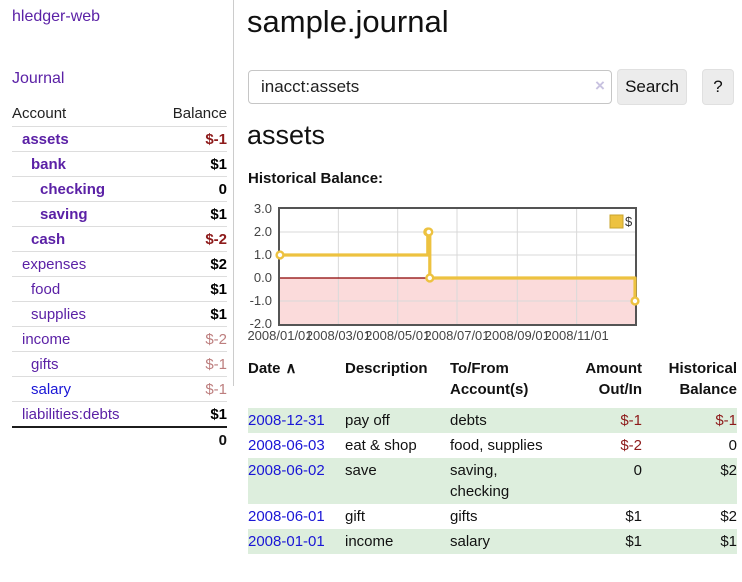 This screenshot has width=742, height=582. Describe the element at coordinates (262, 254) in the screenshot. I see `y-axis-tick-label: 1.0` at that location.